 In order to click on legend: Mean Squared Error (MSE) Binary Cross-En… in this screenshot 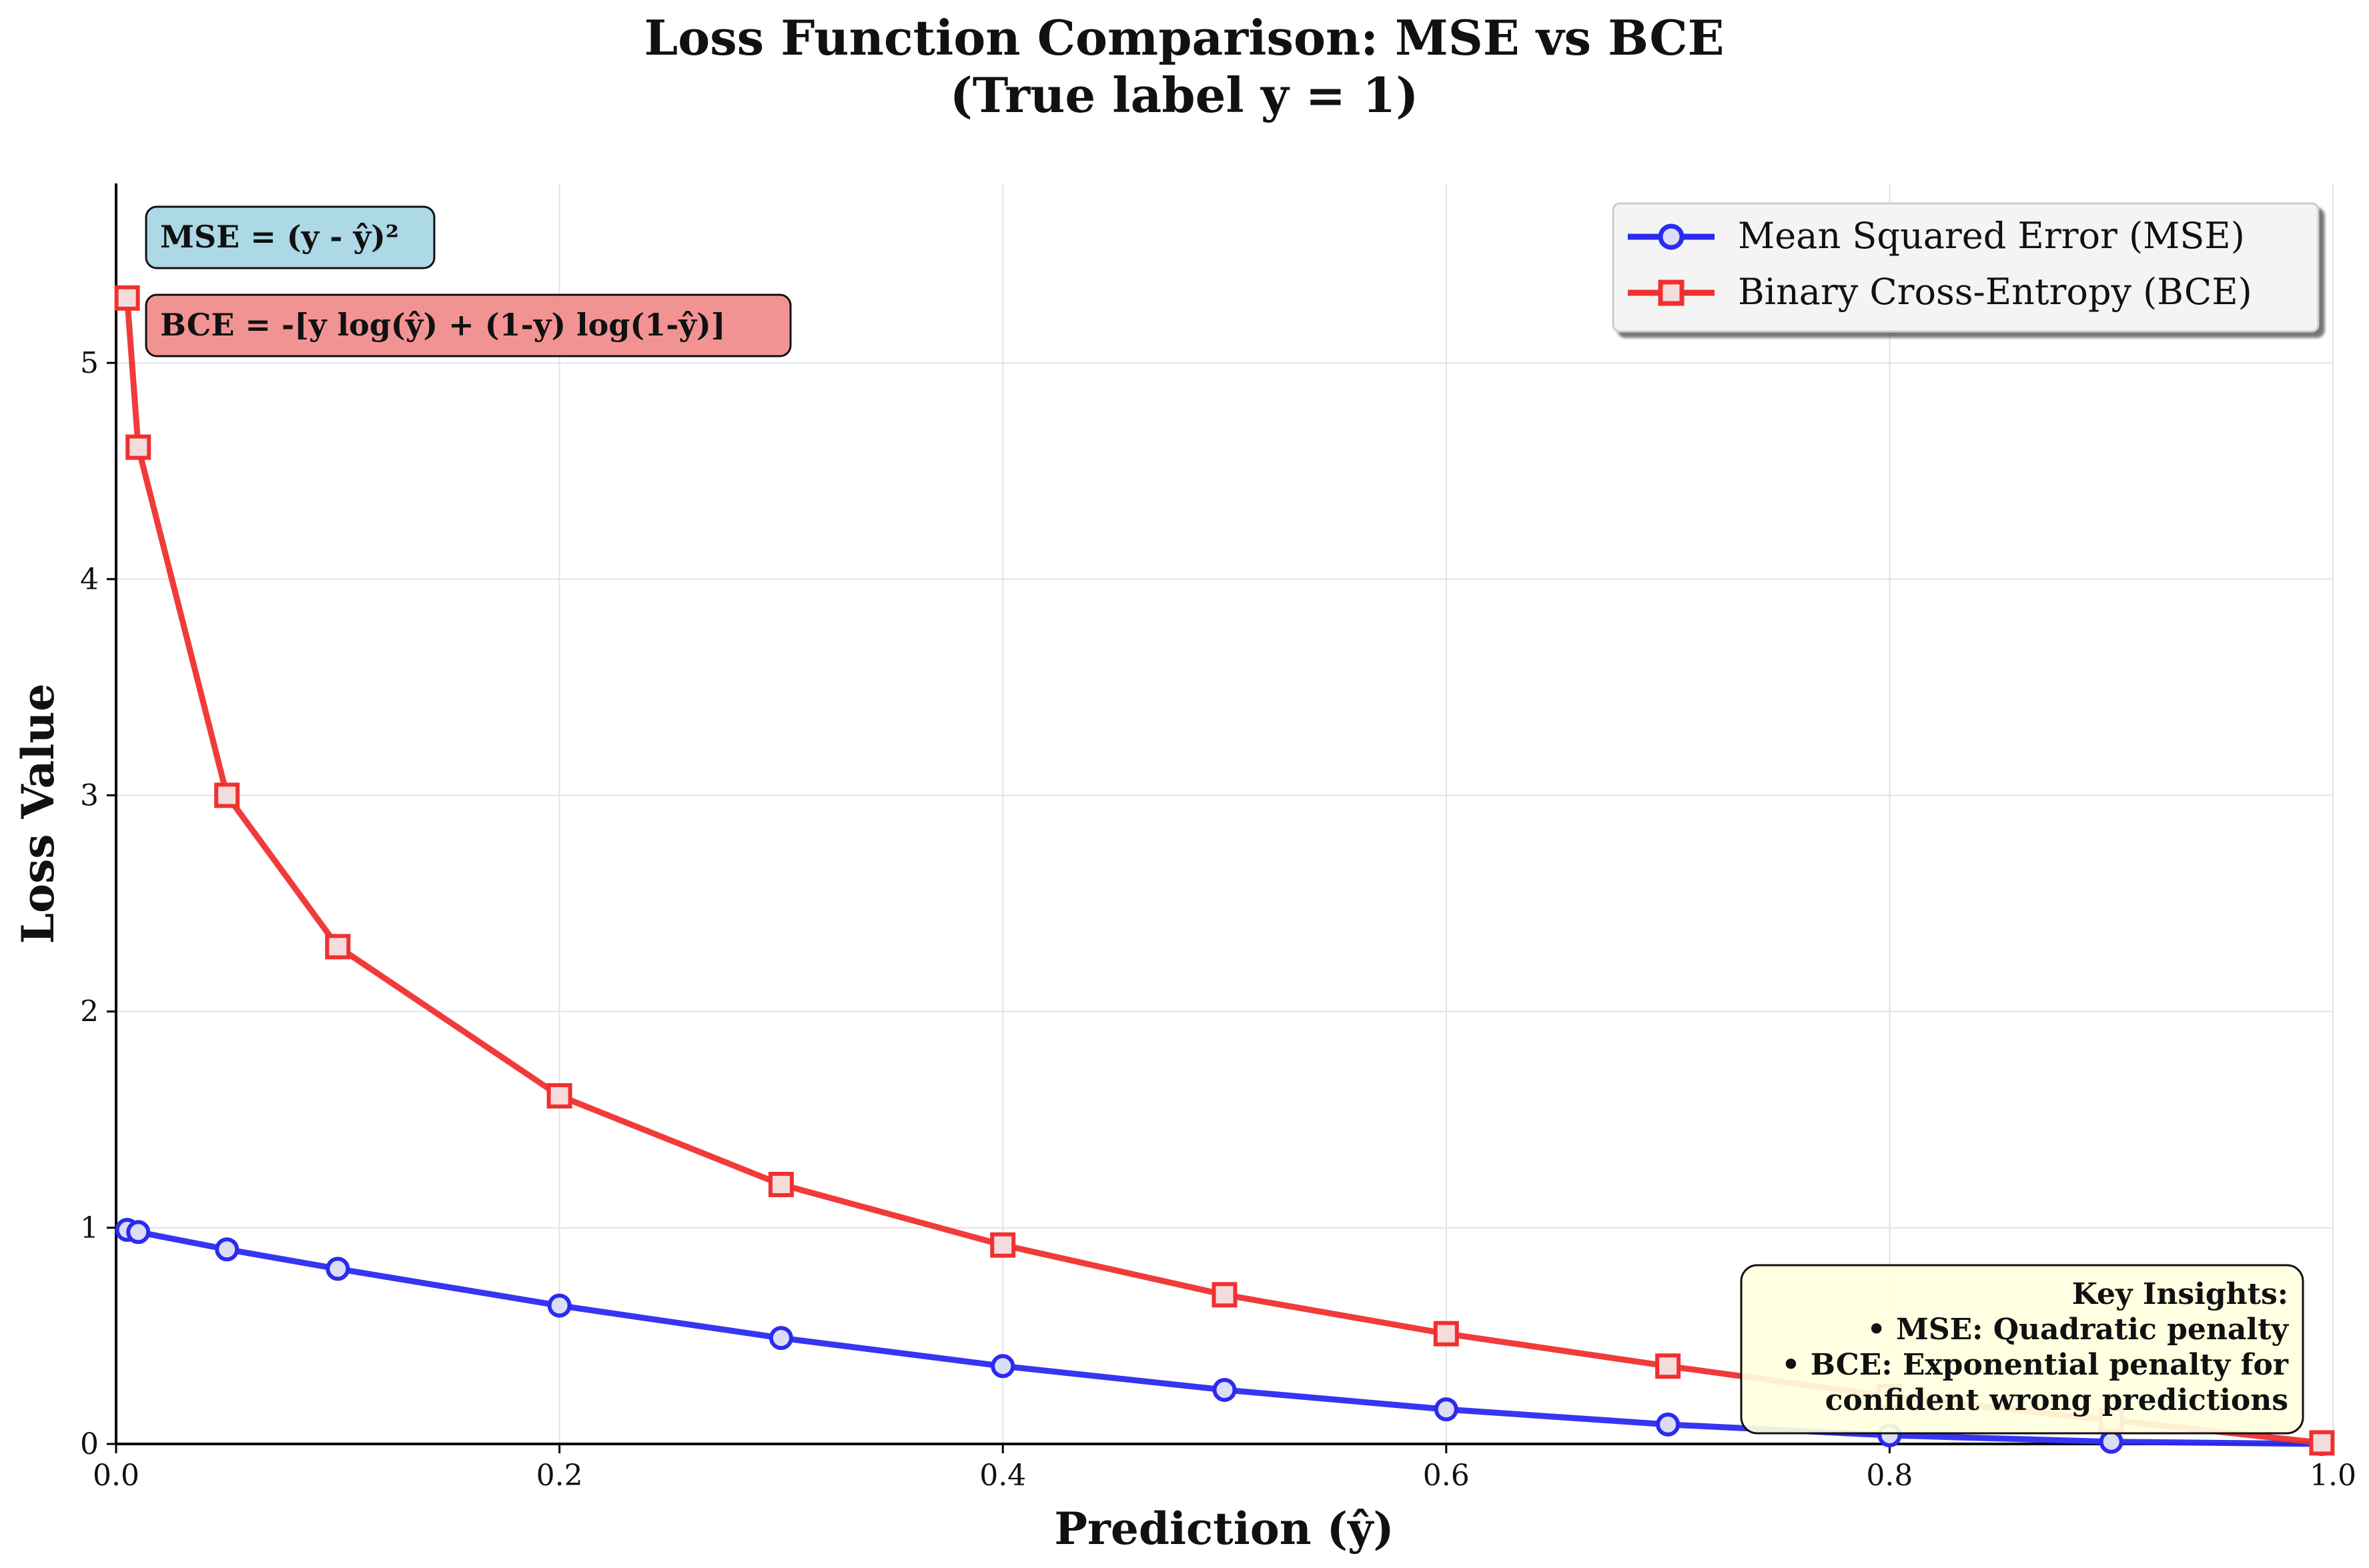, I will do `click(1966, 267)`.